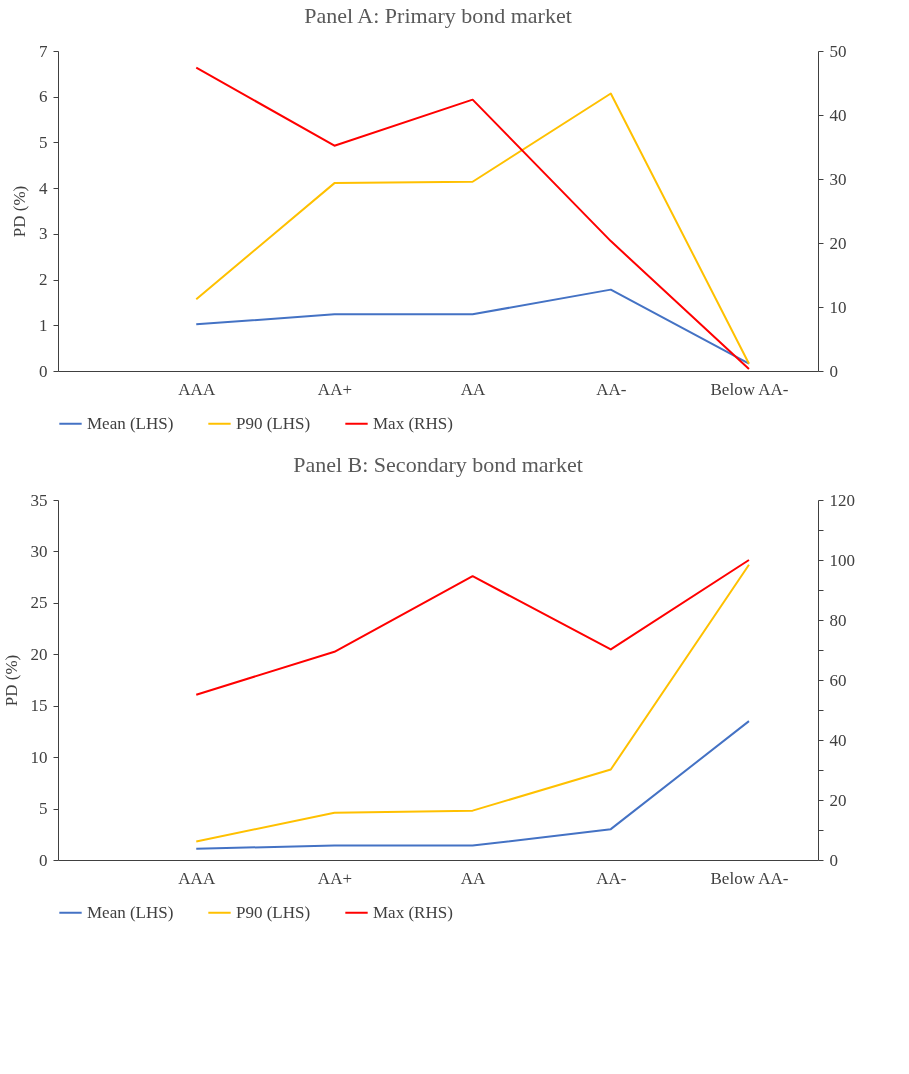 Image resolution: width=909 pixels, height=1074 pixels. What do you see at coordinates (438, 15) in the screenshot?
I see `chart-title: Panel A: Primary bond market` at bounding box center [438, 15].